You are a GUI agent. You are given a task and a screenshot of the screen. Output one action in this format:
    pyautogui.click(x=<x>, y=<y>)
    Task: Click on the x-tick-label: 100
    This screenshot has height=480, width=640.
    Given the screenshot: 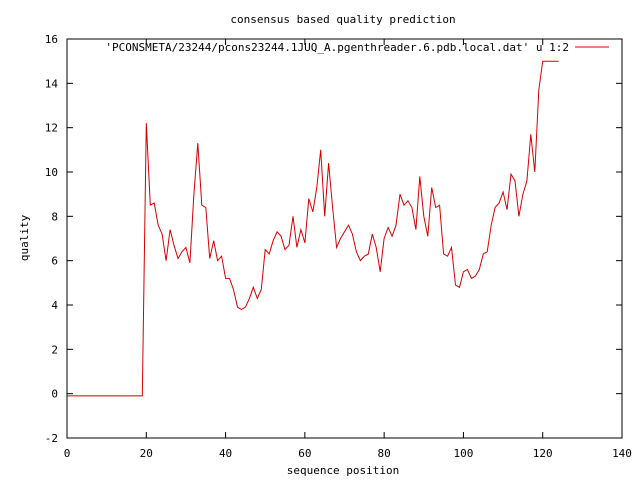 What is the action you would take?
    pyautogui.click(x=463, y=453)
    